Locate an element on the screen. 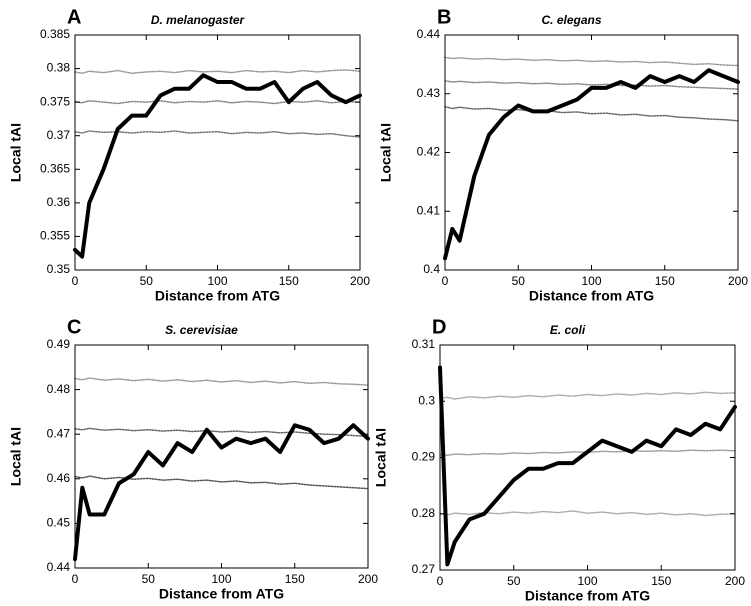 The image size is (751, 606). y-tick-label: 0.35 is located at coordinates (59, 269).